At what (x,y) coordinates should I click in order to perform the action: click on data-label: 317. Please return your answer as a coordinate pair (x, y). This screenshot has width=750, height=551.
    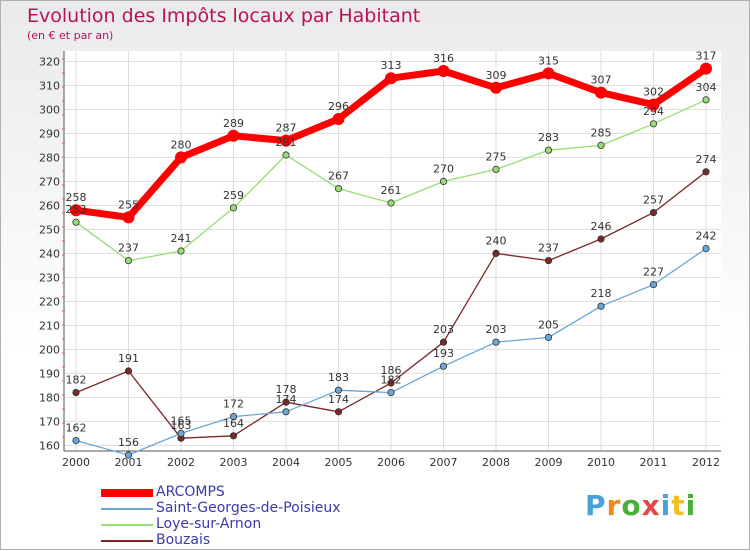
    Looking at the image, I should click on (706, 56).